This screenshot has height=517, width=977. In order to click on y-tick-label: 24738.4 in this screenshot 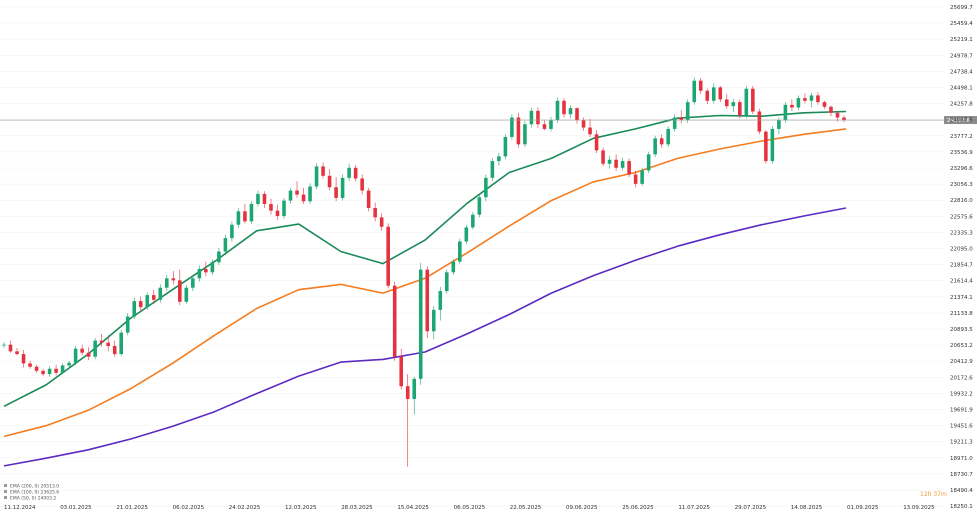, I will do `click(961, 72)`.